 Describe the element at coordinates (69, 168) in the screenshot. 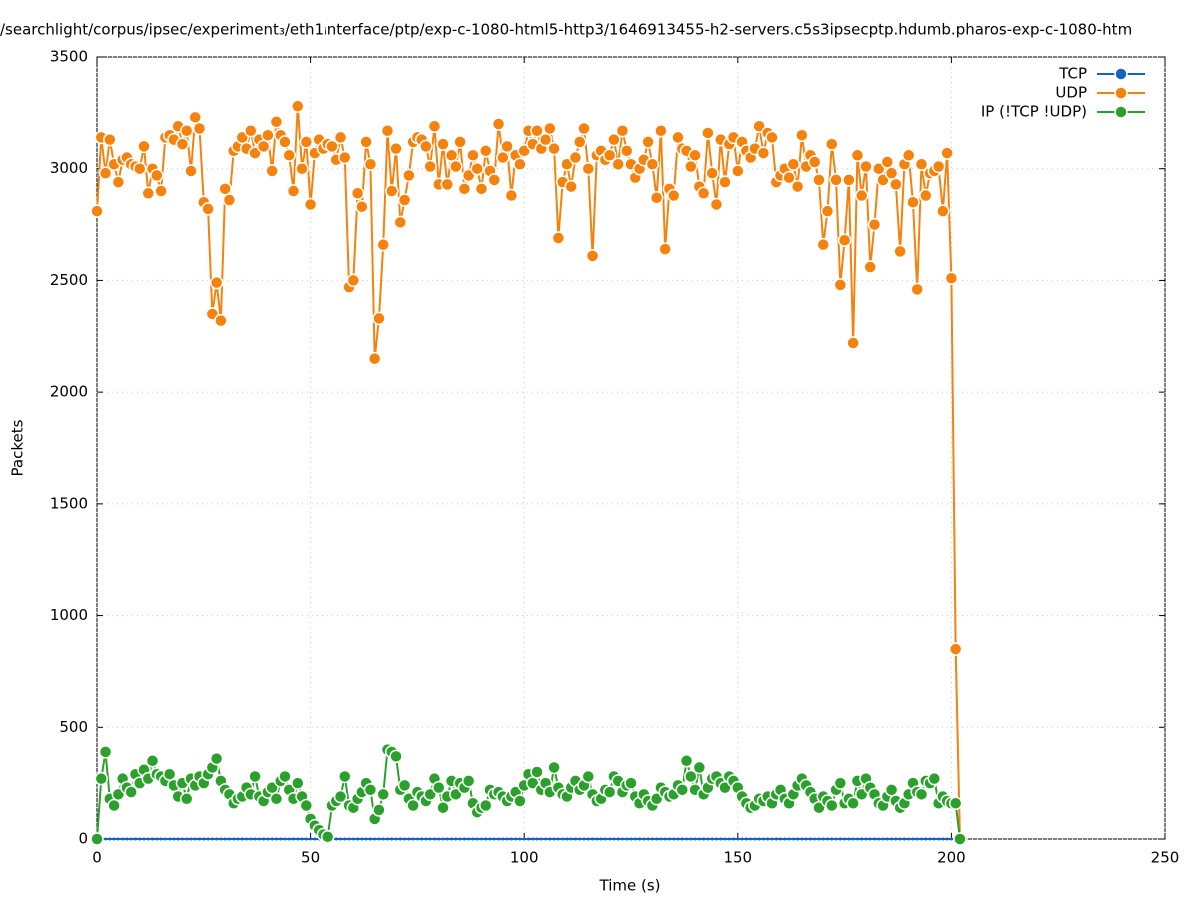

I see `y-tick-label: 3000` at that location.